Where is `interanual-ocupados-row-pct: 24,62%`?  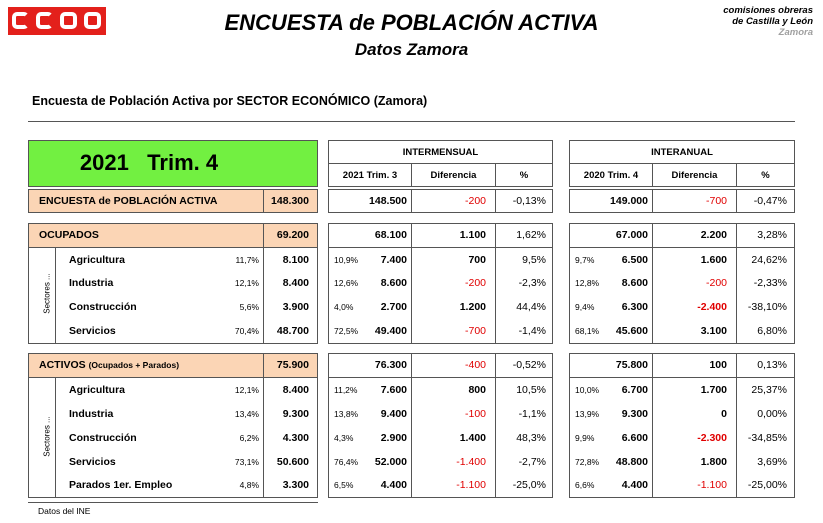 interanual-ocupados-row-pct: 24,62% is located at coordinates (769, 260).